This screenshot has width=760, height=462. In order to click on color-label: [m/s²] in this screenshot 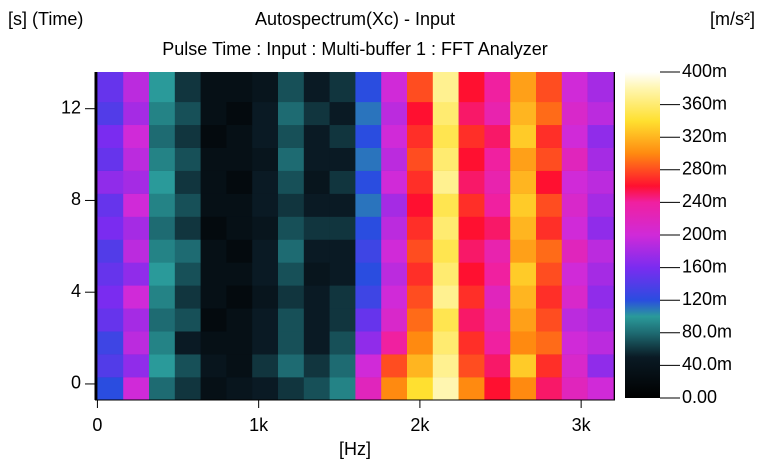, I will do `click(732, 19)`.